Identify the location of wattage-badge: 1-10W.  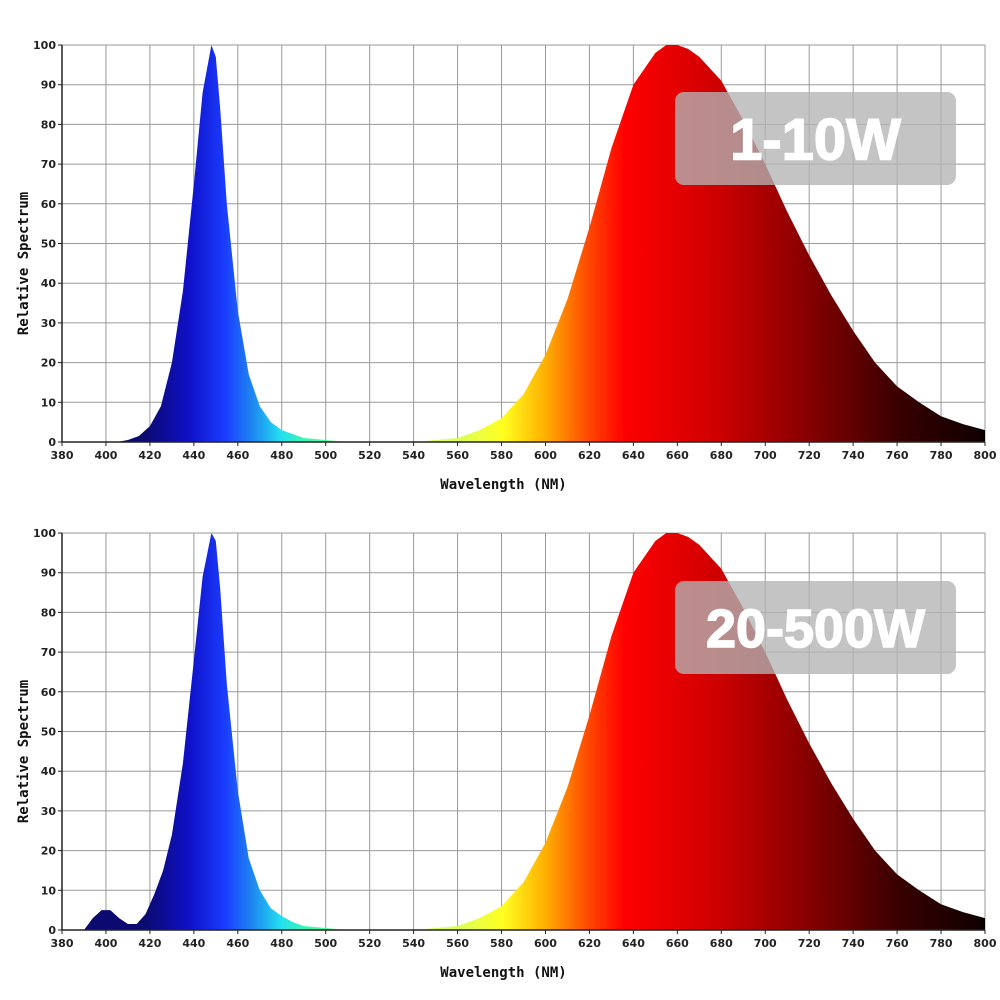
(815, 138).